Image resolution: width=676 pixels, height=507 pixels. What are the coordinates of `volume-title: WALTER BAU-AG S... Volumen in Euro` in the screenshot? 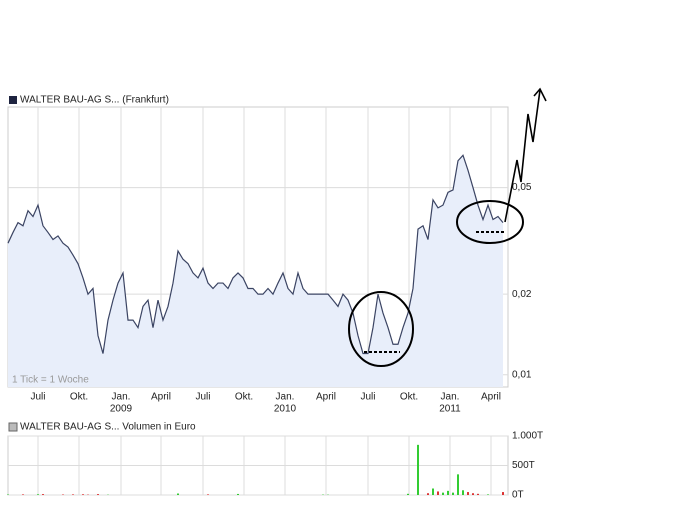 It's located at (108, 427).